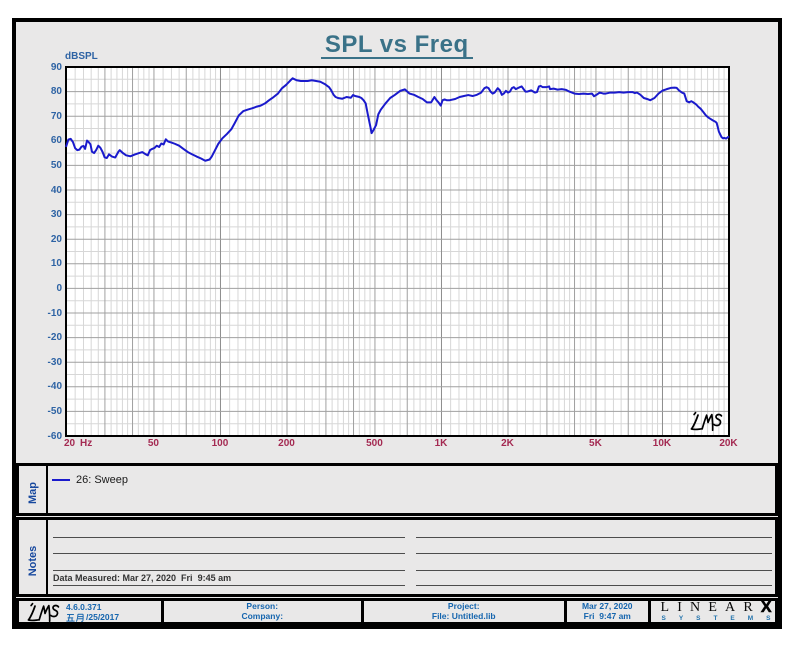 The height and width of the screenshot is (645, 790). Describe the element at coordinates (56, 116) in the screenshot. I see `y-tick-label: 70` at that location.